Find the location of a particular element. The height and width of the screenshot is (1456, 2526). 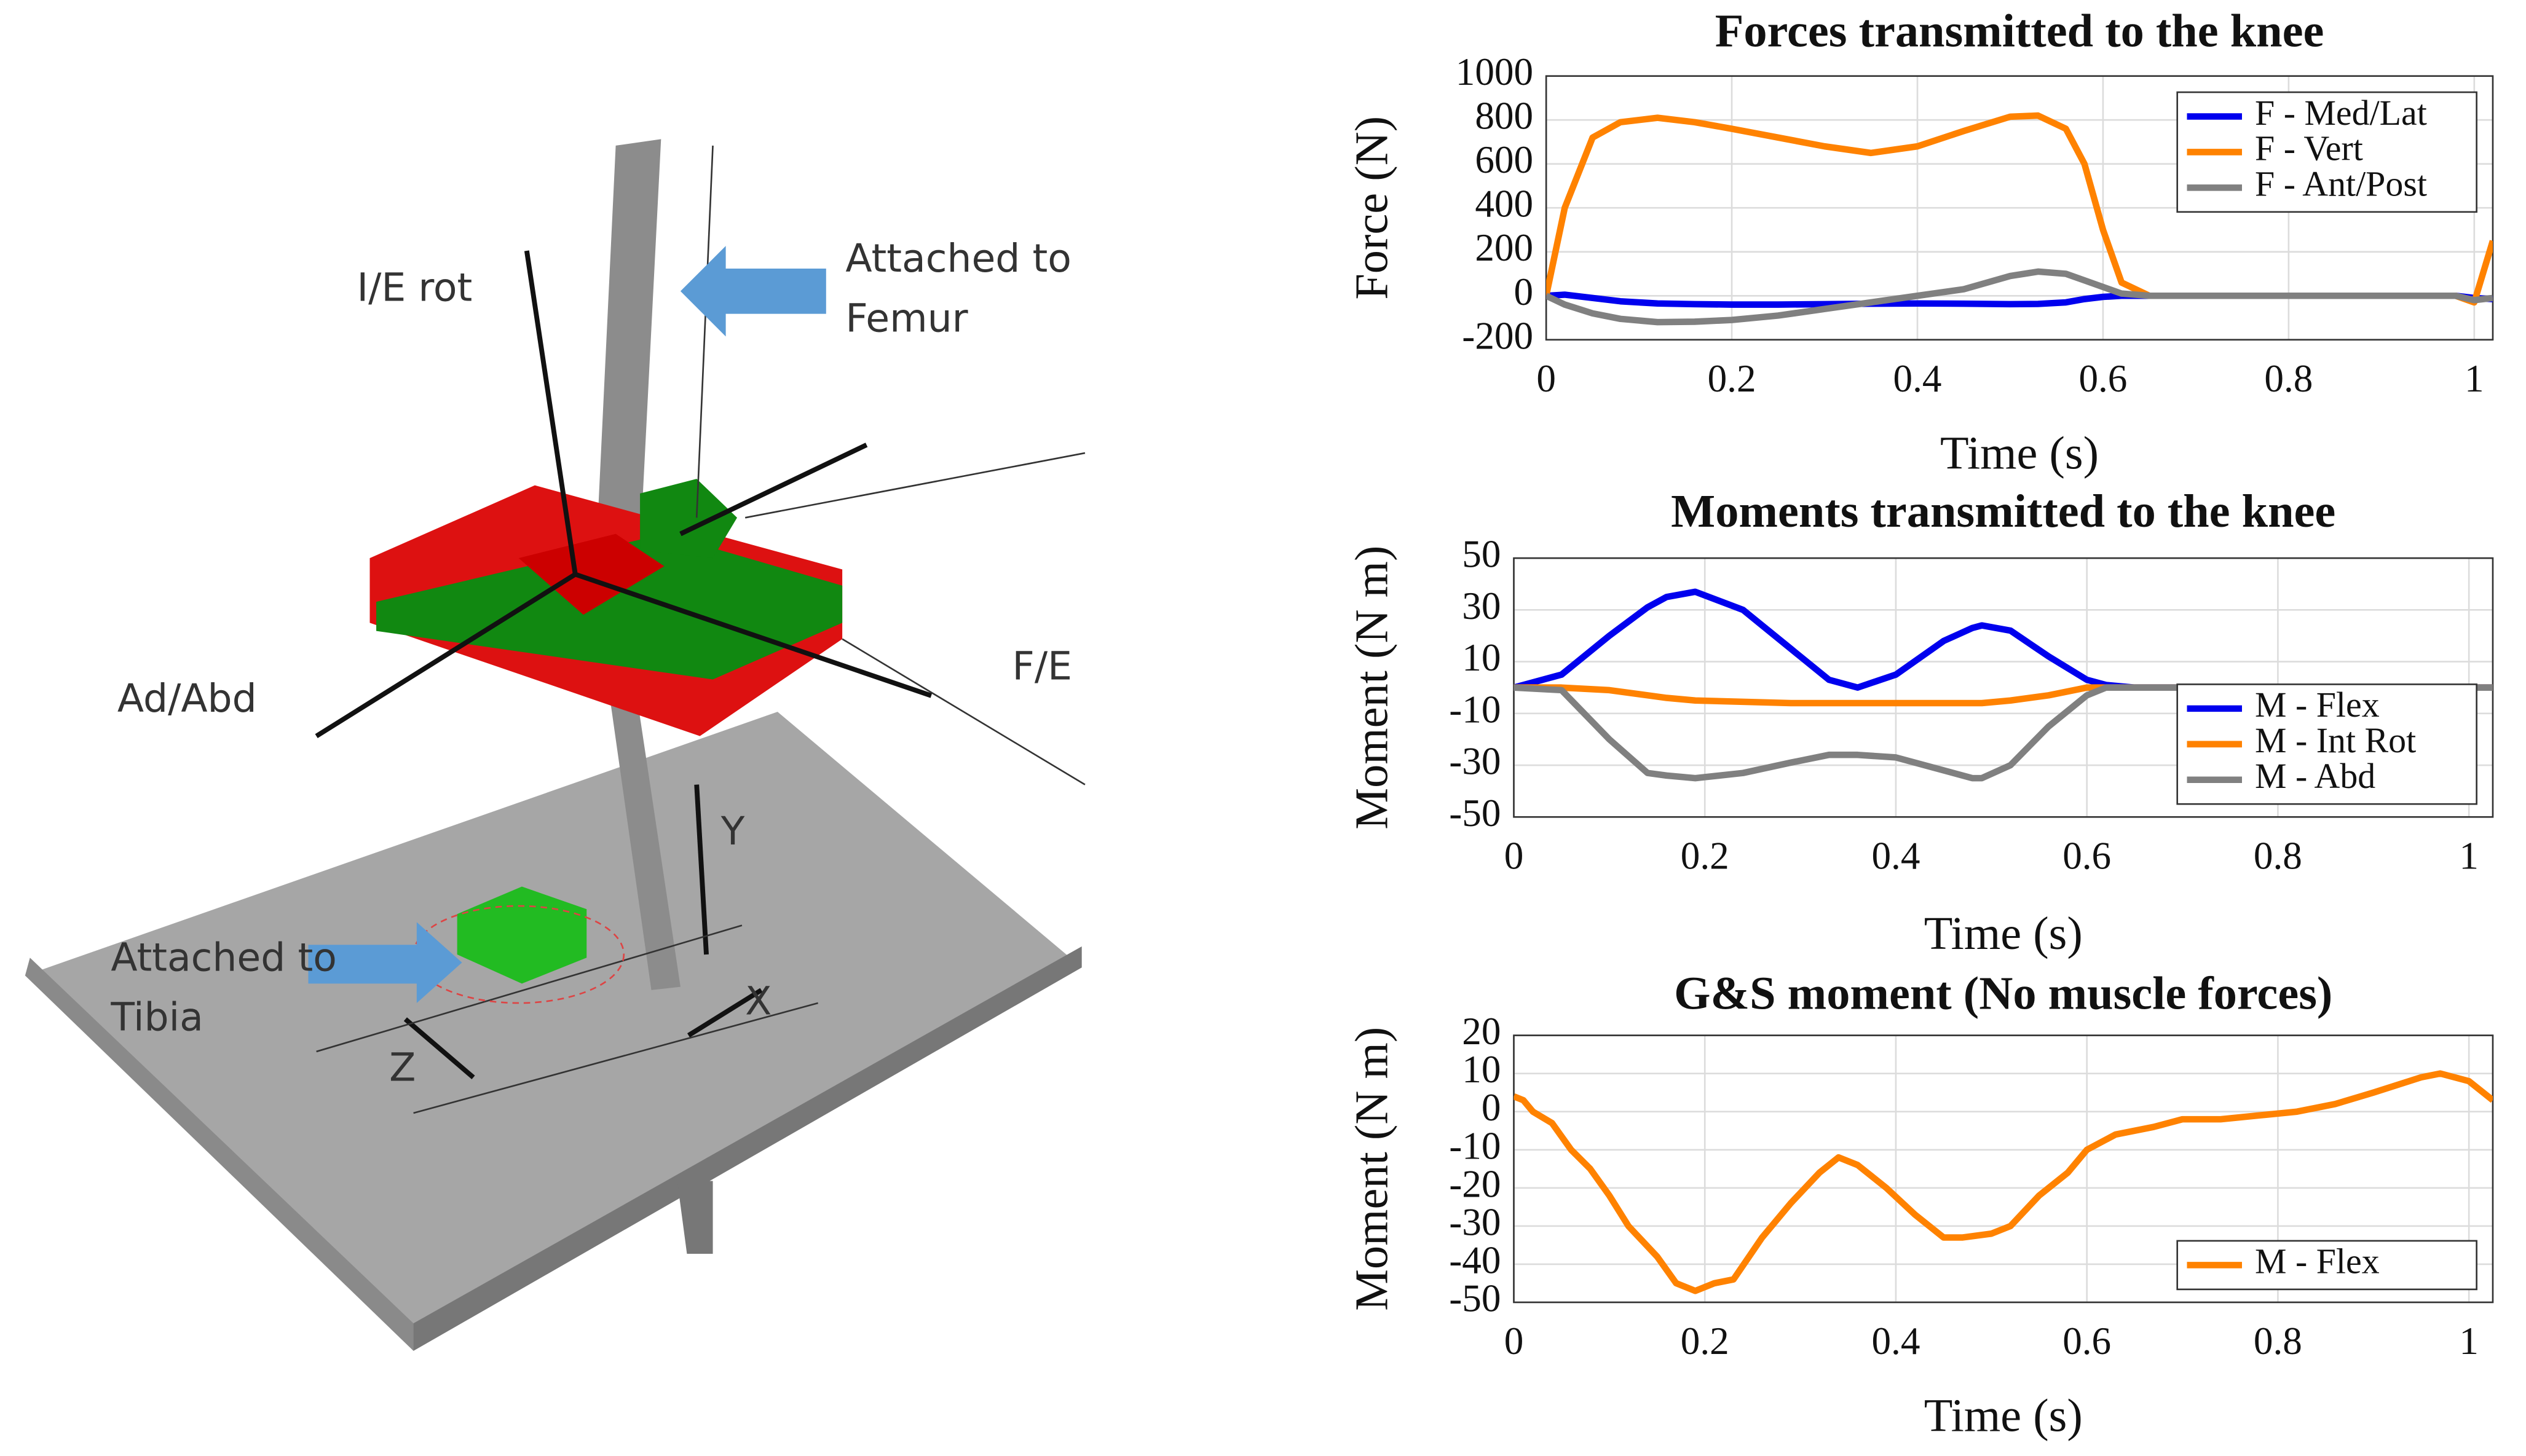

axes is located at coordinates (624, 665).